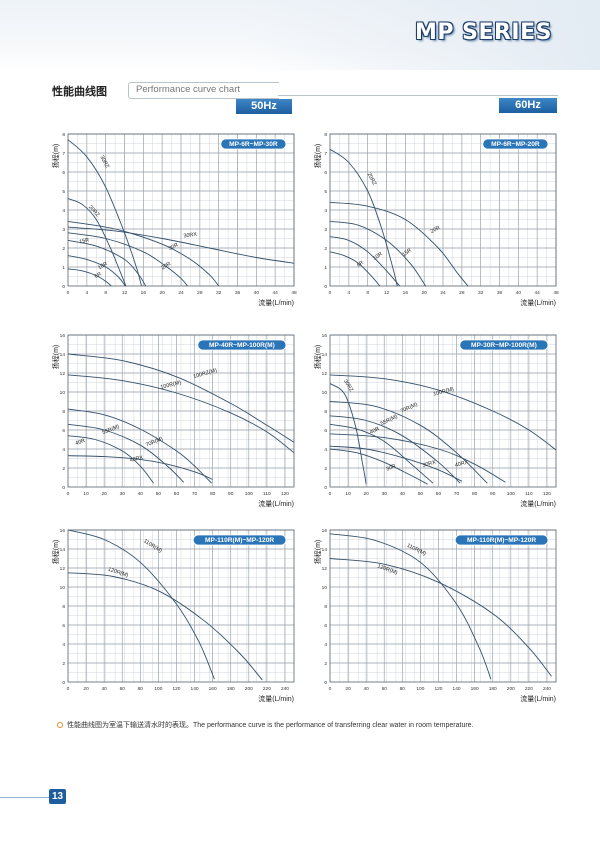  Describe the element at coordinates (267, 494) in the screenshot. I see `x-tick-label: 110` at that location.